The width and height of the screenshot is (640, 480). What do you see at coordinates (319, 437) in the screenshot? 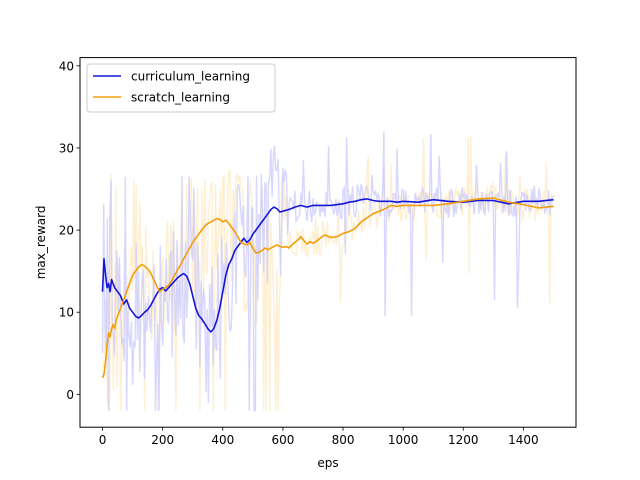
I see `x-axis: 0 200 400 600 800 1000 1200 1400` at bounding box center [319, 437].